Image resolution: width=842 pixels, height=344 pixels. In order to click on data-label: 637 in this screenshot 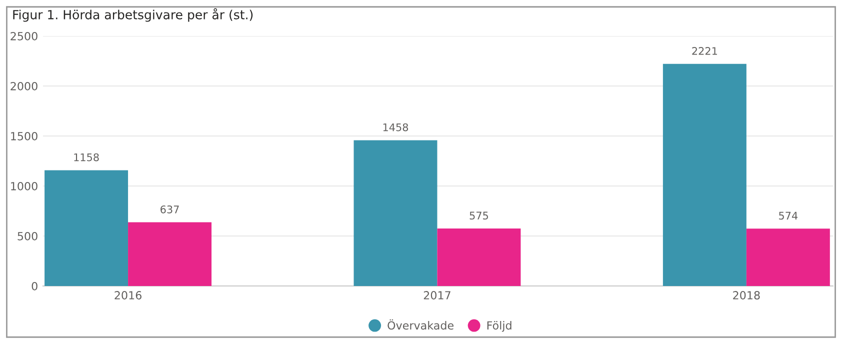, I will do `click(169, 209)`.